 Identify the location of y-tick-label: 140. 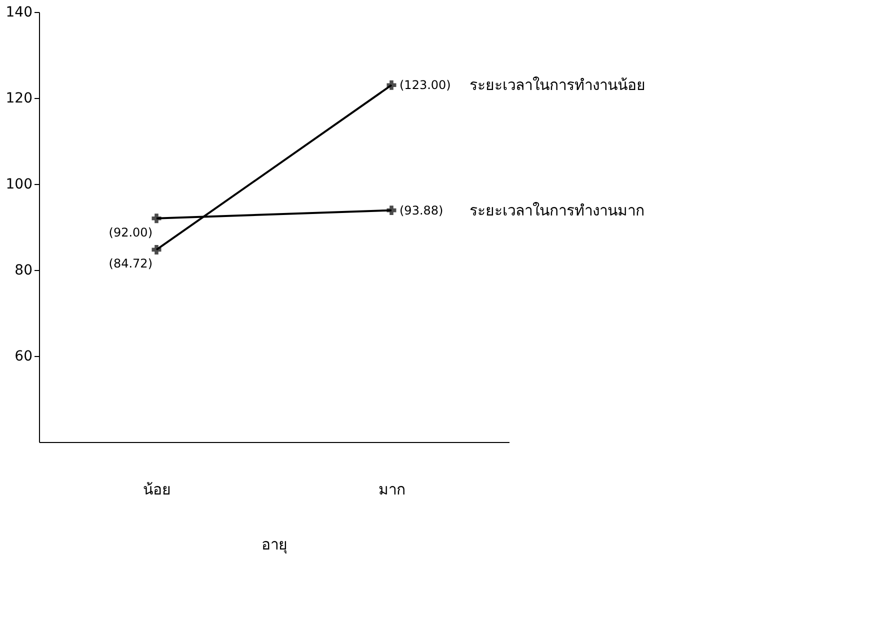
(19, 12).